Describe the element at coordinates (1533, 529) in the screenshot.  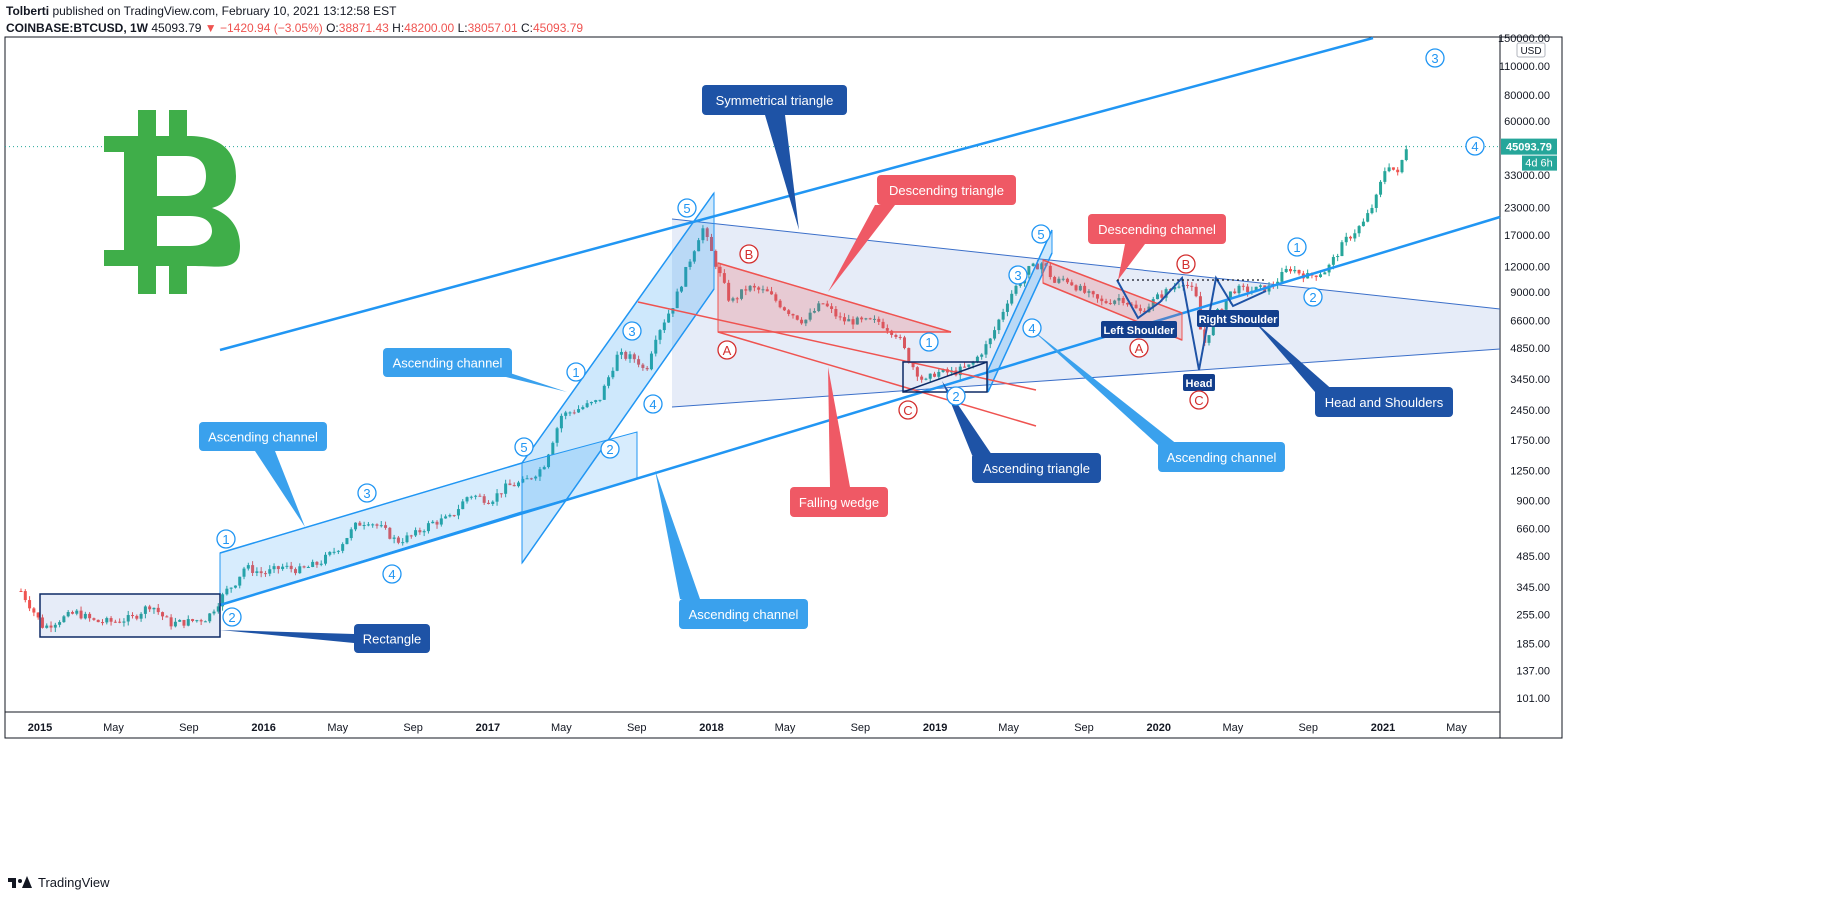
I see `price-tick-label: 660.00` at that location.